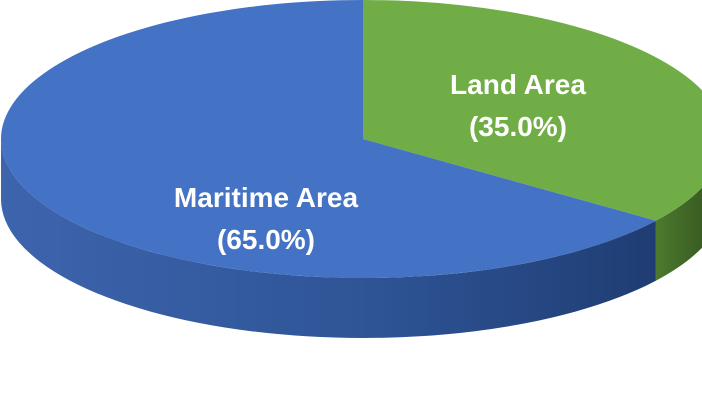  I want to click on slice-label-land-area: Land Area, so click(518, 84).